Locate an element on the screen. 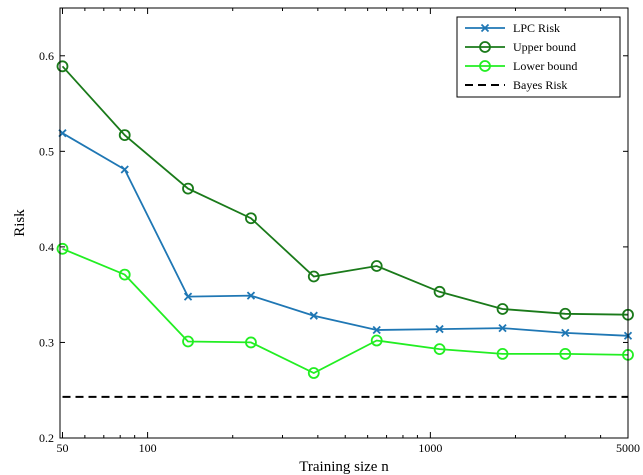  x-tick-label: 100 is located at coordinates (148, 448).